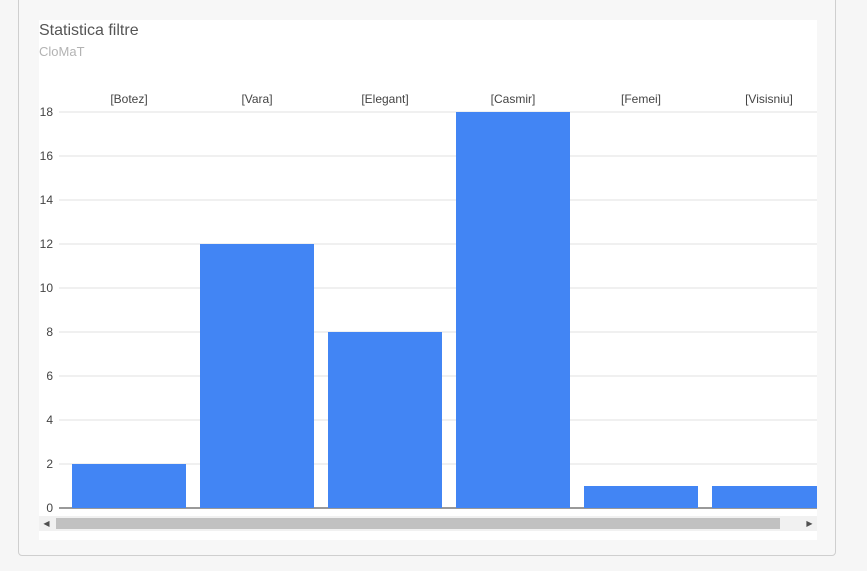 This screenshot has width=867, height=571. What do you see at coordinates (49, 508) in the screenshot?
I see `y-tick-label: 0` at bounding box center [49, 508].